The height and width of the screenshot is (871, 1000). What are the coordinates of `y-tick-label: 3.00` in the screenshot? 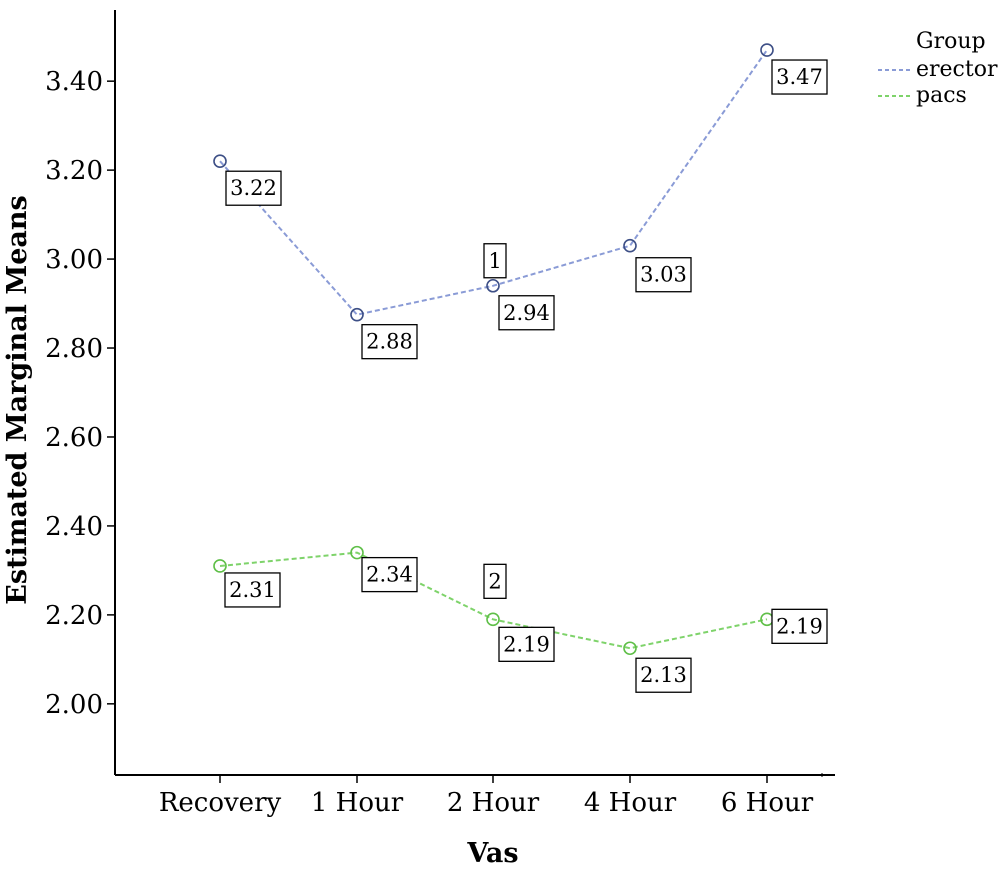 It's located at (74, 260).